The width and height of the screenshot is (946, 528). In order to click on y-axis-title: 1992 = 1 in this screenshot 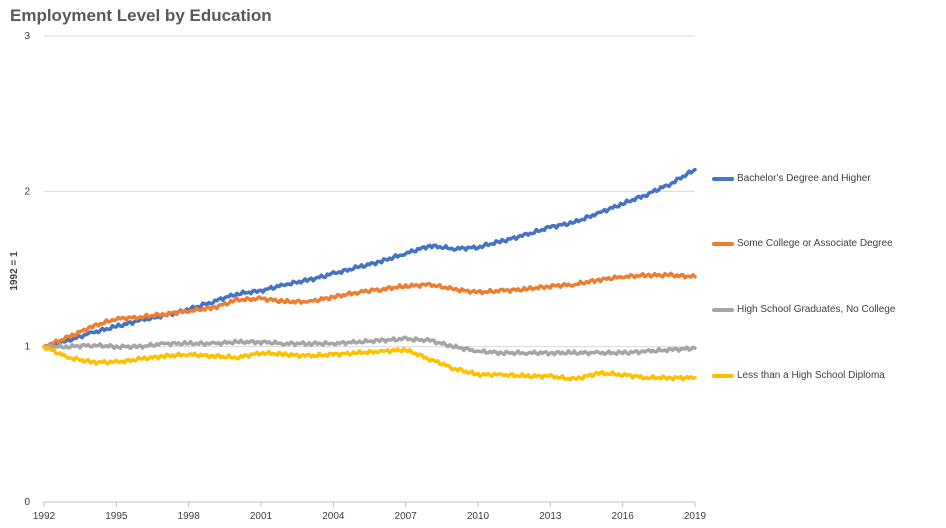, I will do `click(14, 271)`.